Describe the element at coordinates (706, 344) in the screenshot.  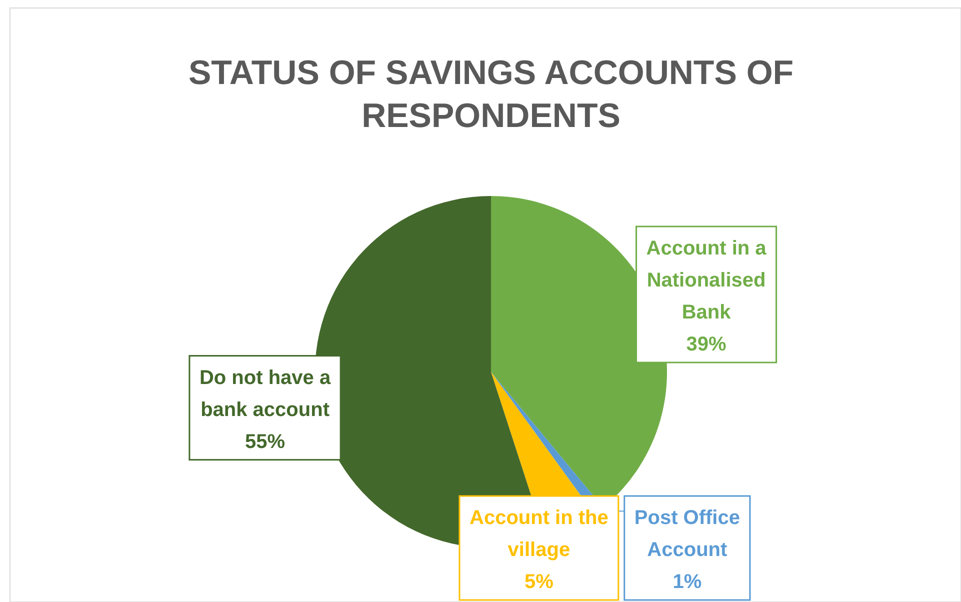
I see `data-label: 39%` at that location.